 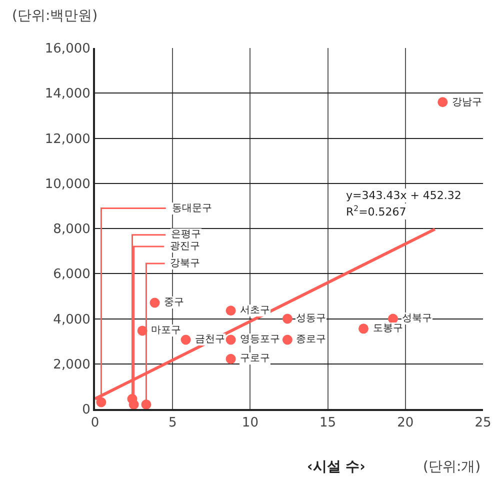 I want to click on x-tick-label: 25, so click(x=483, y=423).